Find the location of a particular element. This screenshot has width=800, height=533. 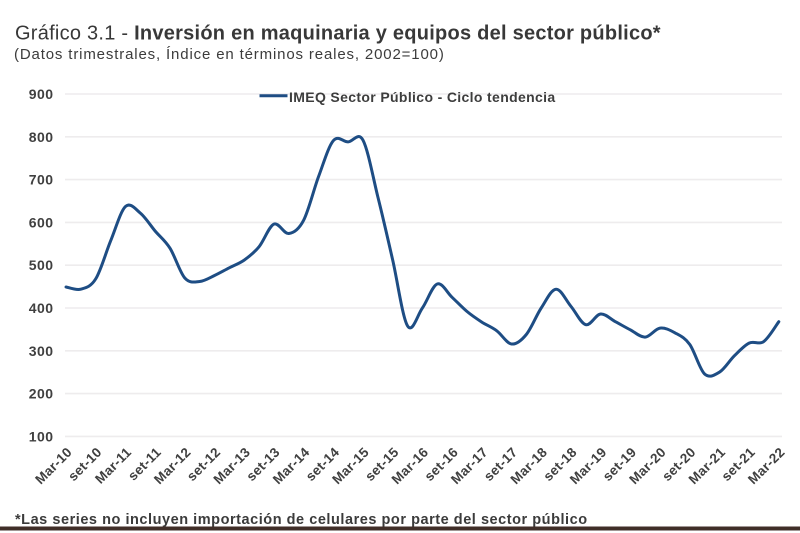

svg-text: 300 is located at coordinates (41, 351).